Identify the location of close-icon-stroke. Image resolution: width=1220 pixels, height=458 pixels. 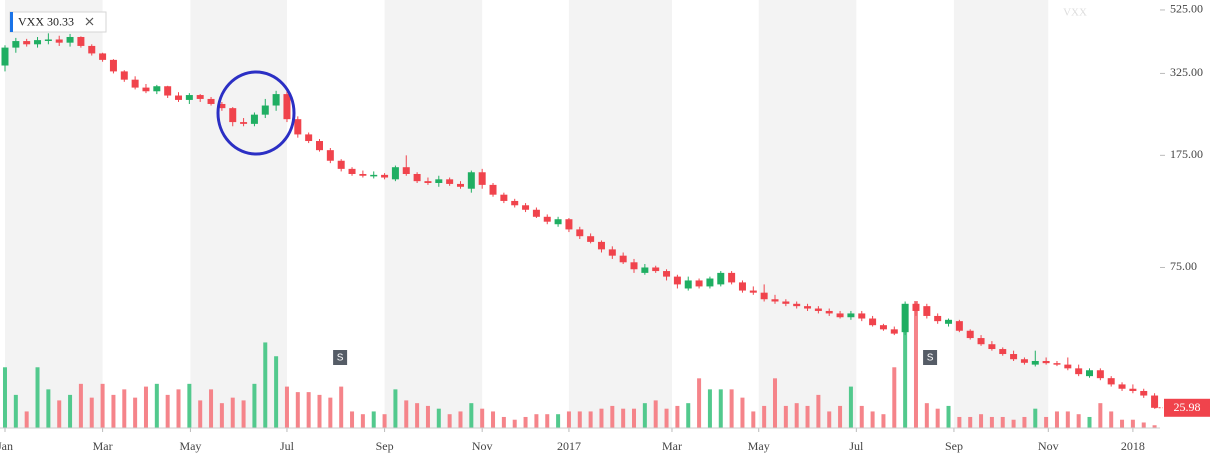
(89, 21).